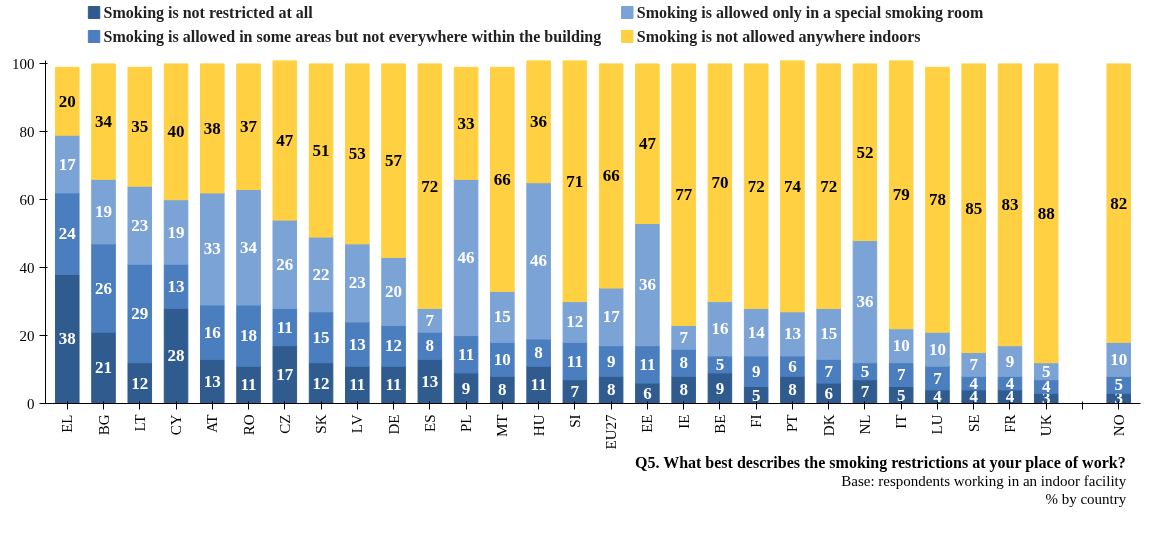 The width and height of the screenshot is (1160, 552). I want to click on x-tick-label: HU, so click(538, 425).